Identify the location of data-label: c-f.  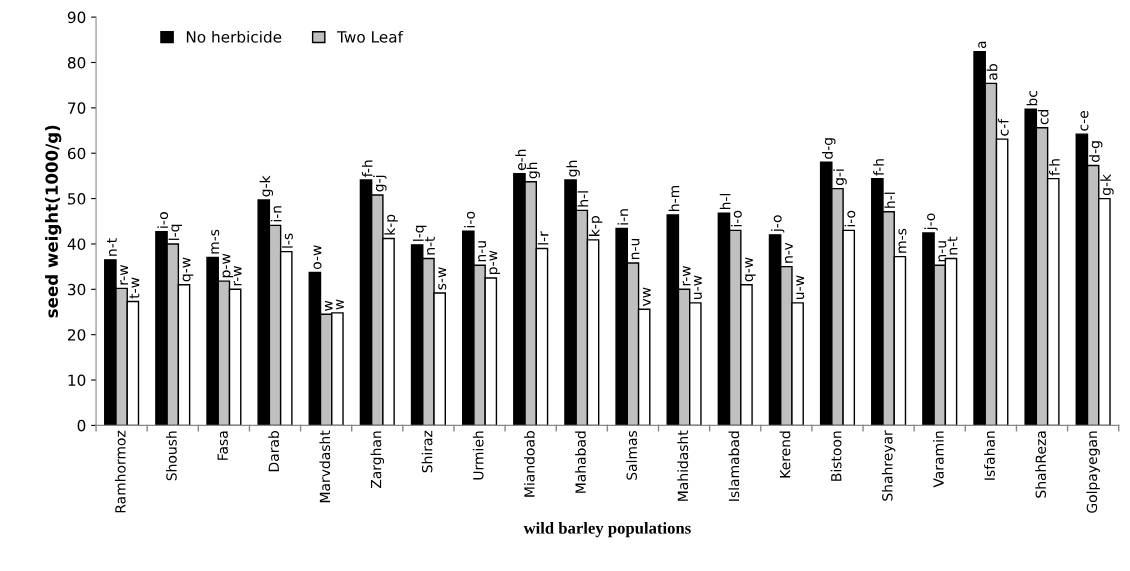
(1003, 127).